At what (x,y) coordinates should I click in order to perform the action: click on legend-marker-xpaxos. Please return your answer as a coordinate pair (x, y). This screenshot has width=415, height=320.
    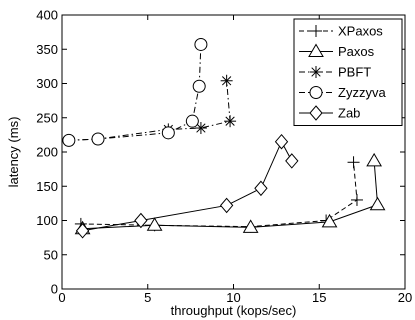
    Looking at the image, I should click on (316, 31).